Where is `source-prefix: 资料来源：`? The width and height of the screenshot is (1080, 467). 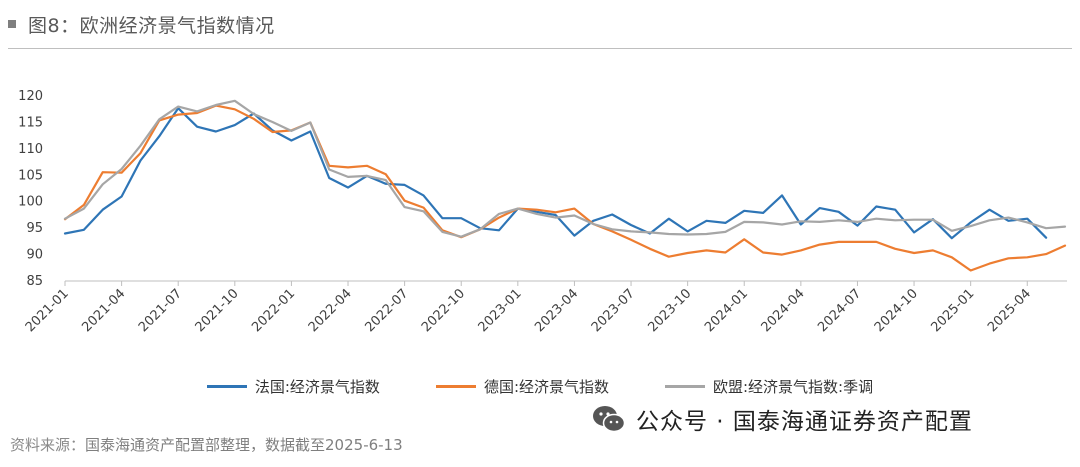
source-prefix: 资料来源： is located at coordinates (48, 445).